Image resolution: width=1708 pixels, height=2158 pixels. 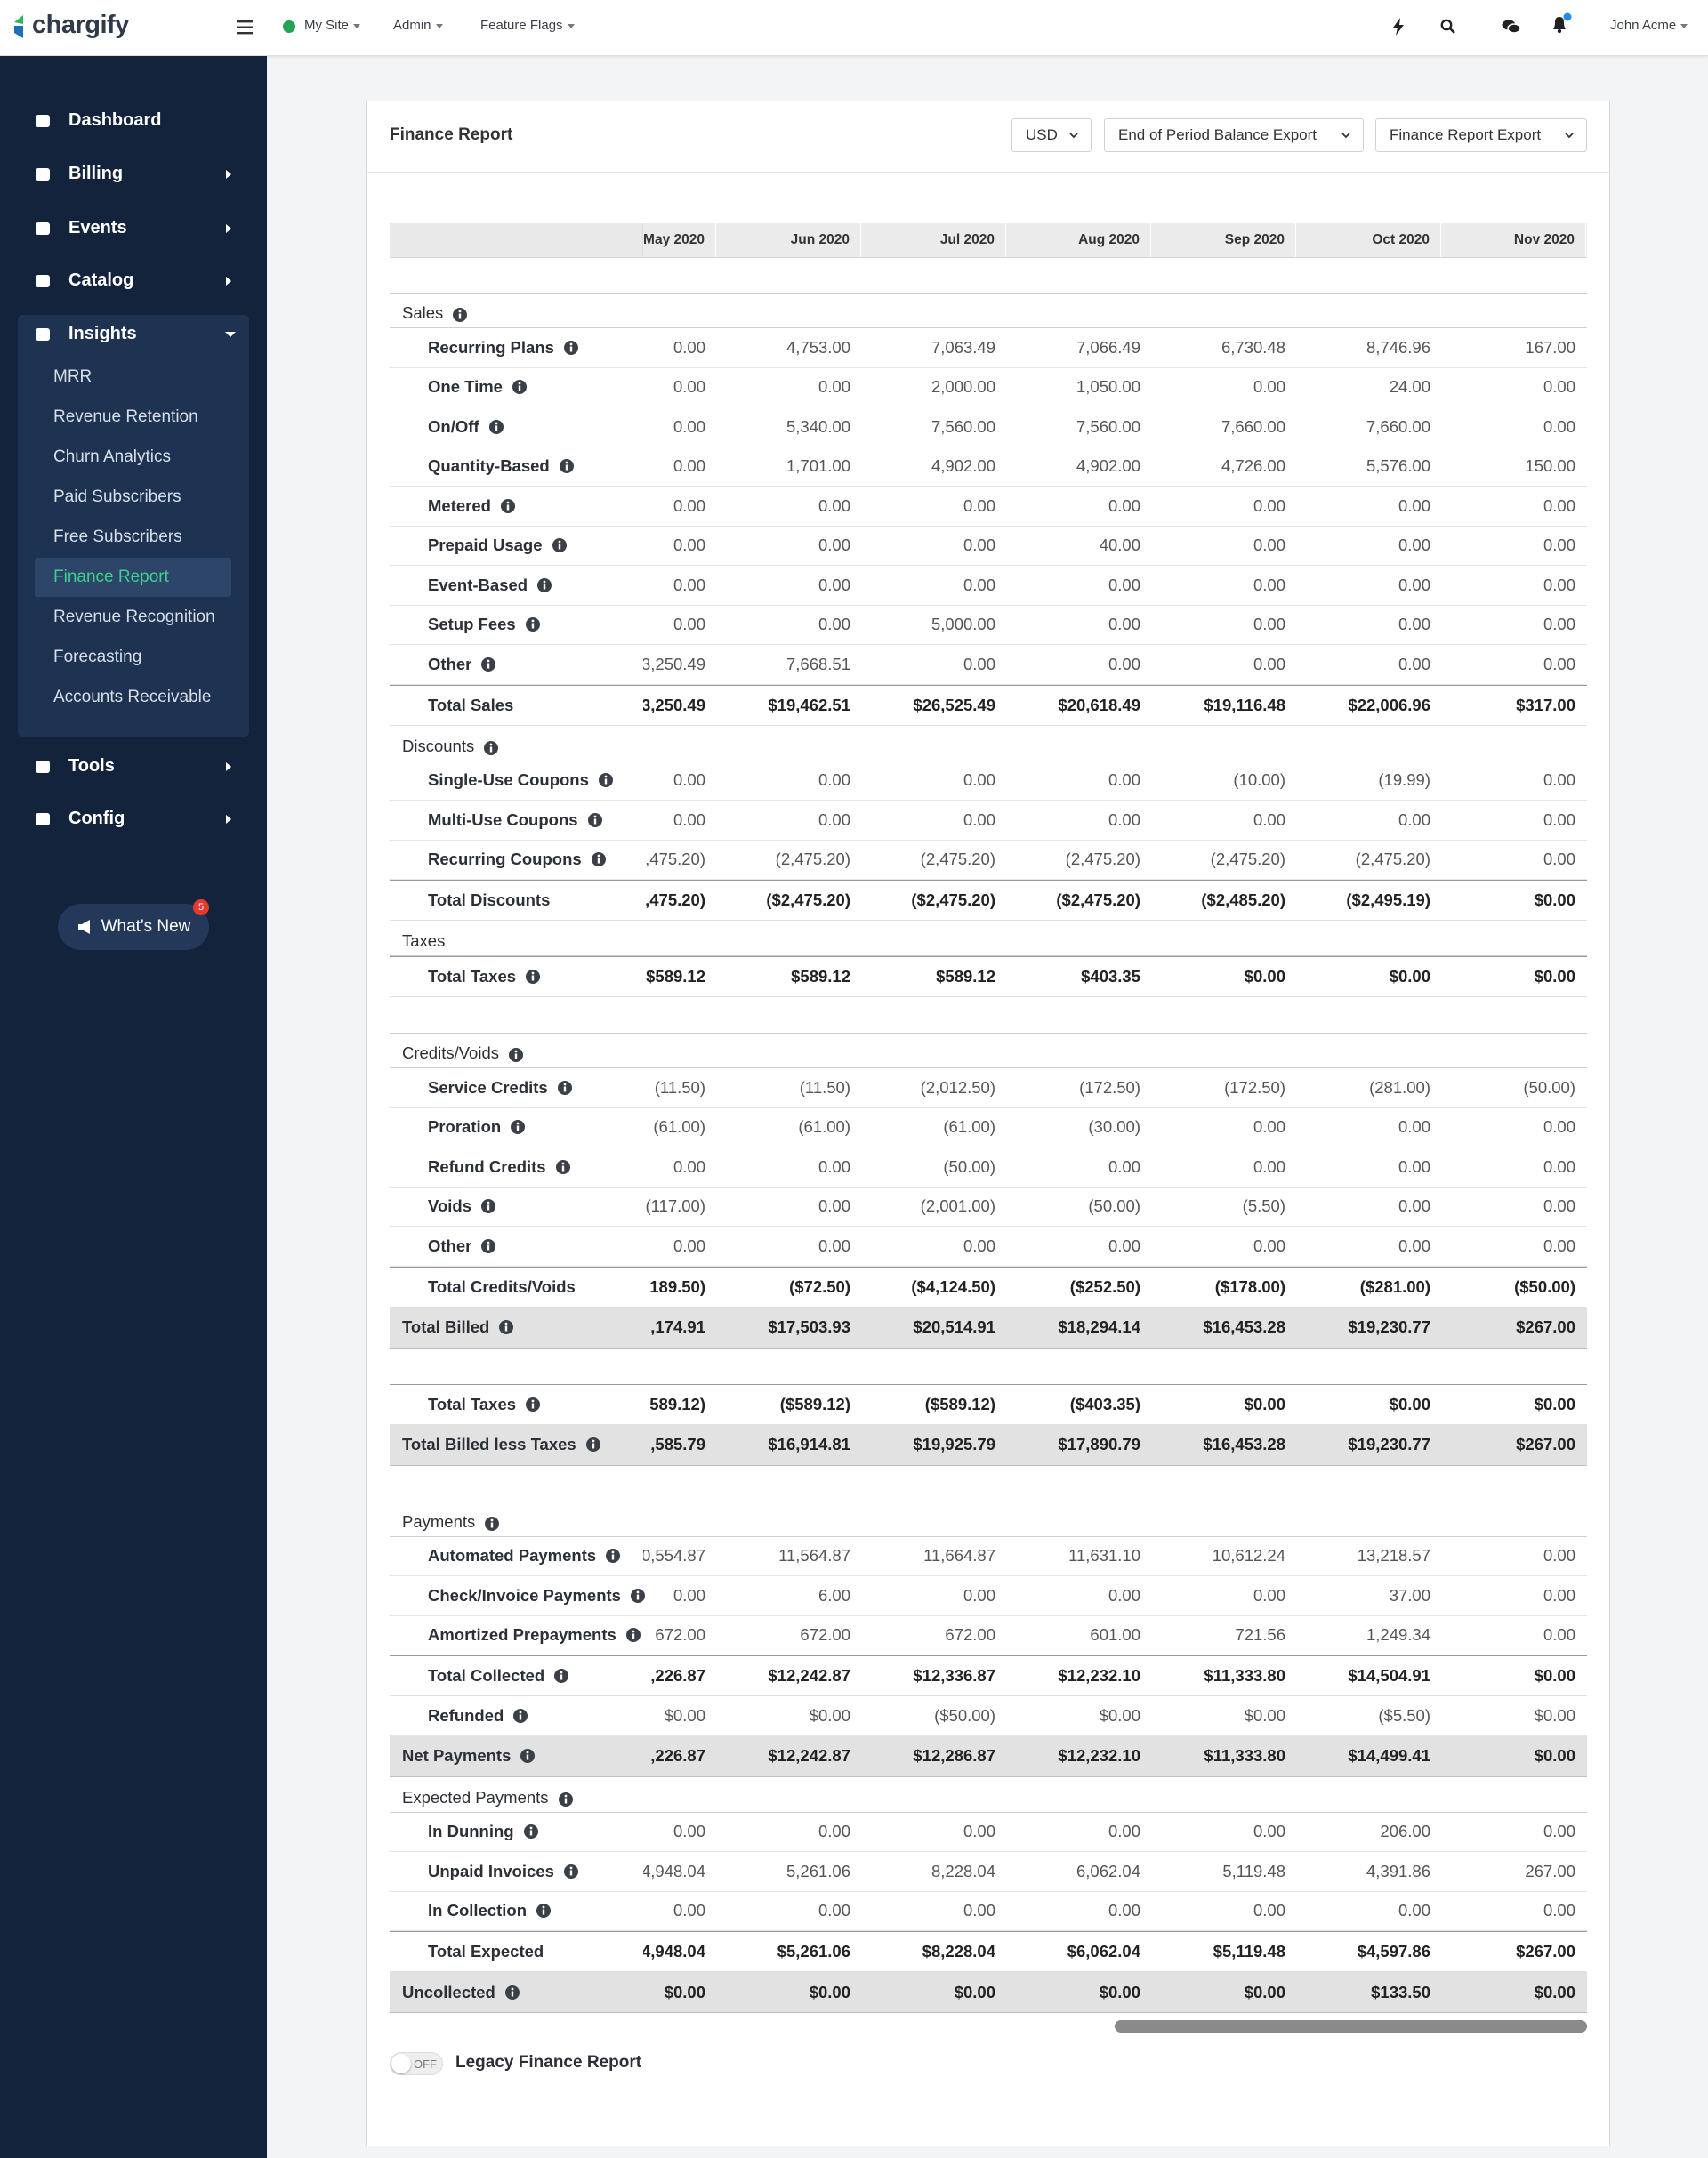 What do you see at coordinates (521, 25) in the screenshot?
I see `menu-label: Feature Flags` at bounding box center [521, 25].